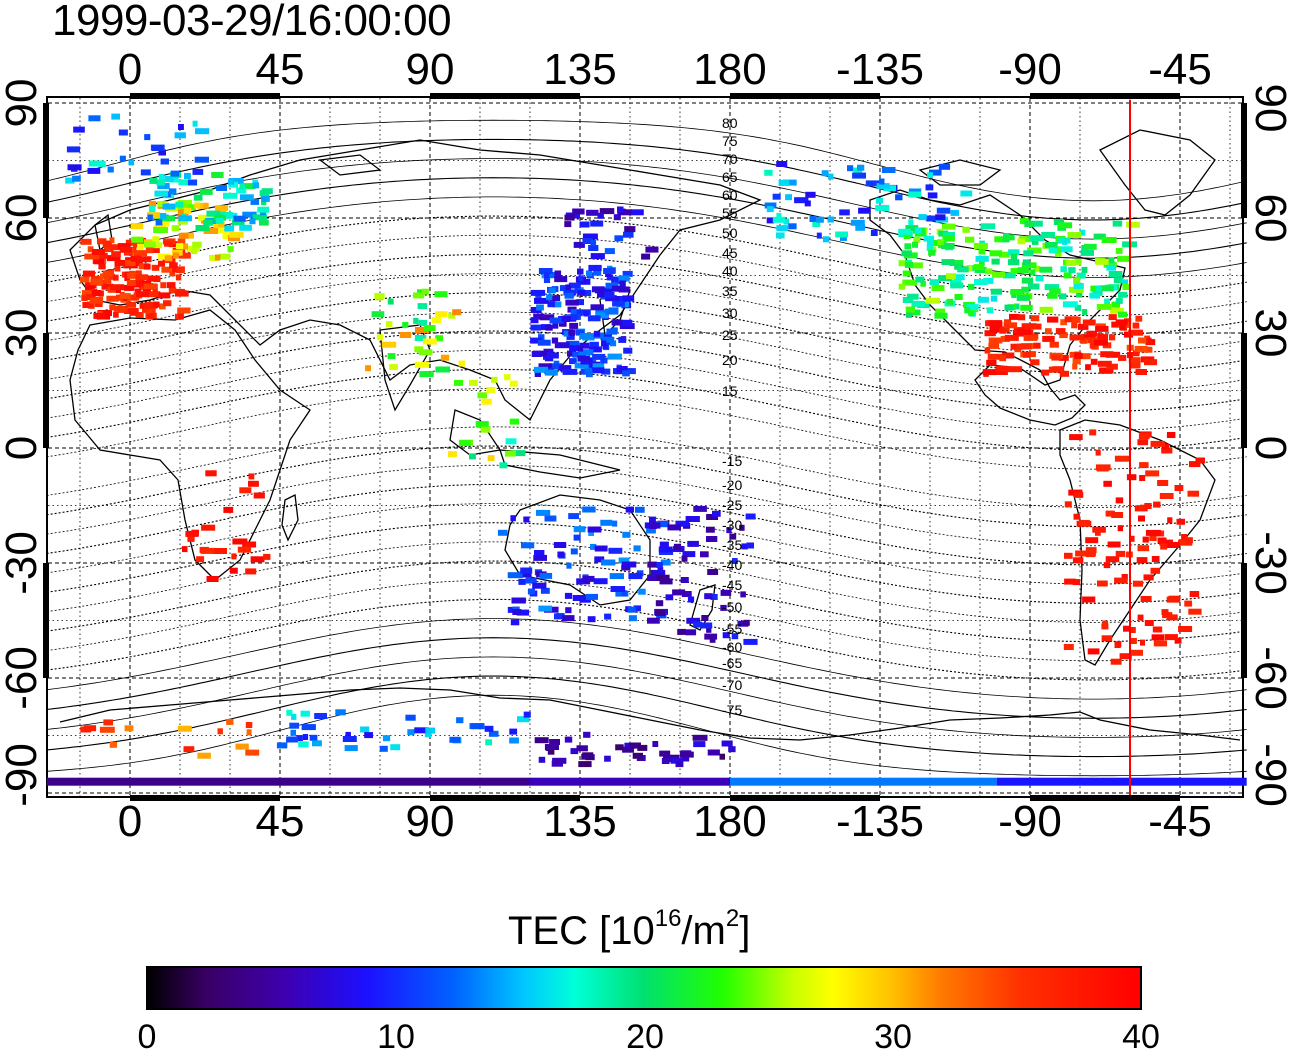 The image size is (1292, 1057). What do you see at coordinates (644, 988) in the screenshot?
I see `colorbar` at bounding box center [644, 988].